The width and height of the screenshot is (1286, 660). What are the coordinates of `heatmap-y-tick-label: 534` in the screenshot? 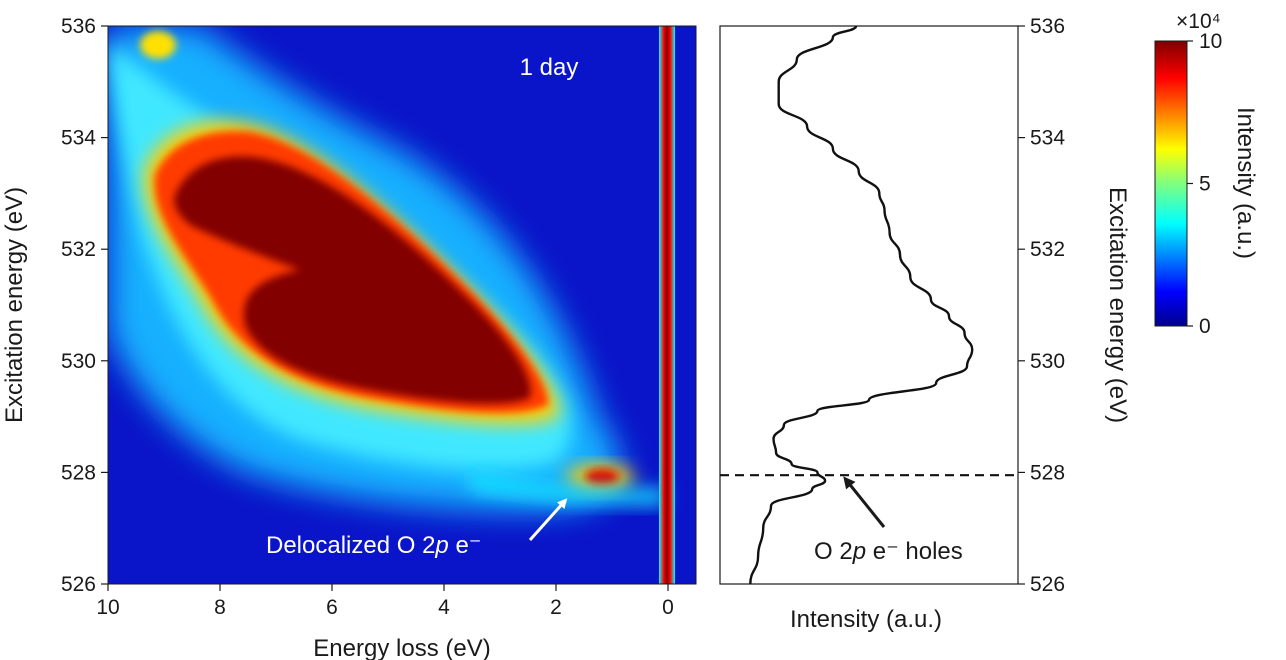 It's located at (78, 138).